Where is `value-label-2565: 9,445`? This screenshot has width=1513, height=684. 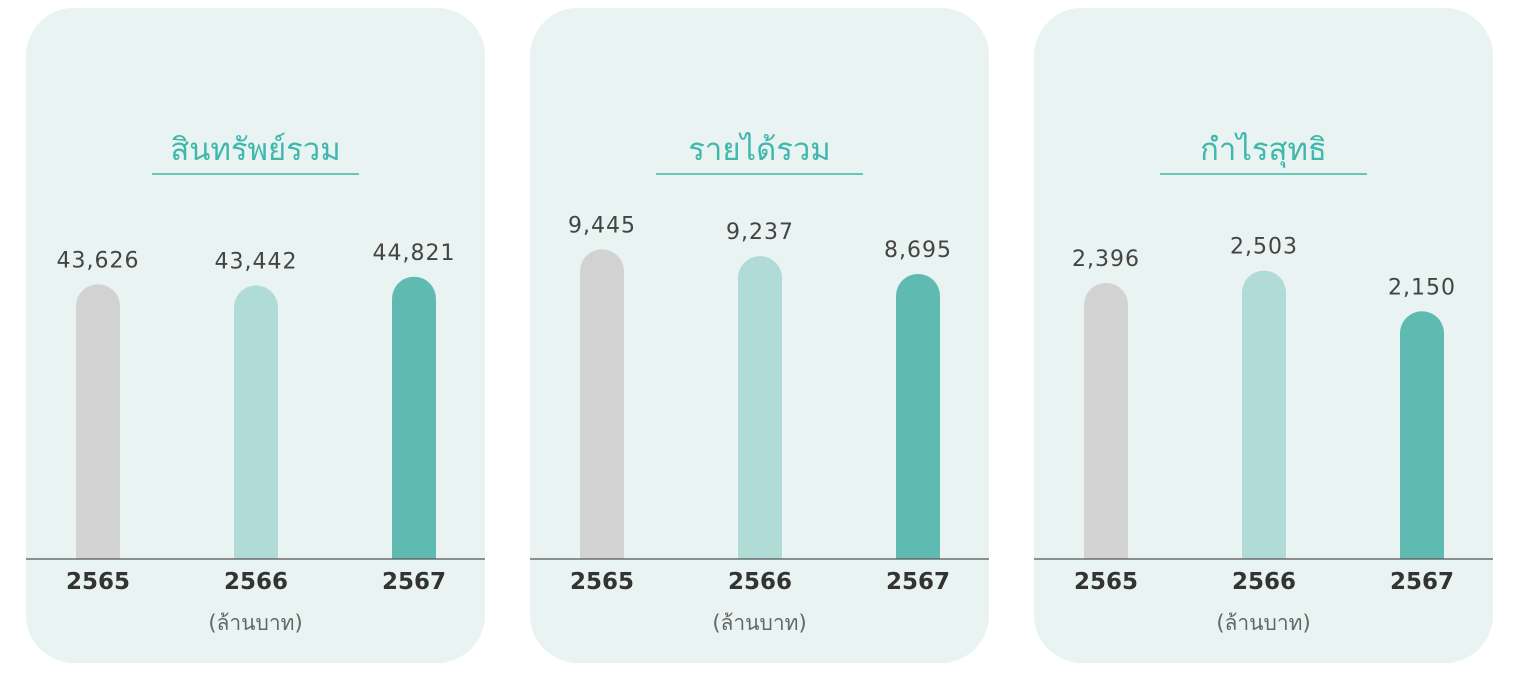 value-label-2565: 9,445 is located at coordinates (602, 225).